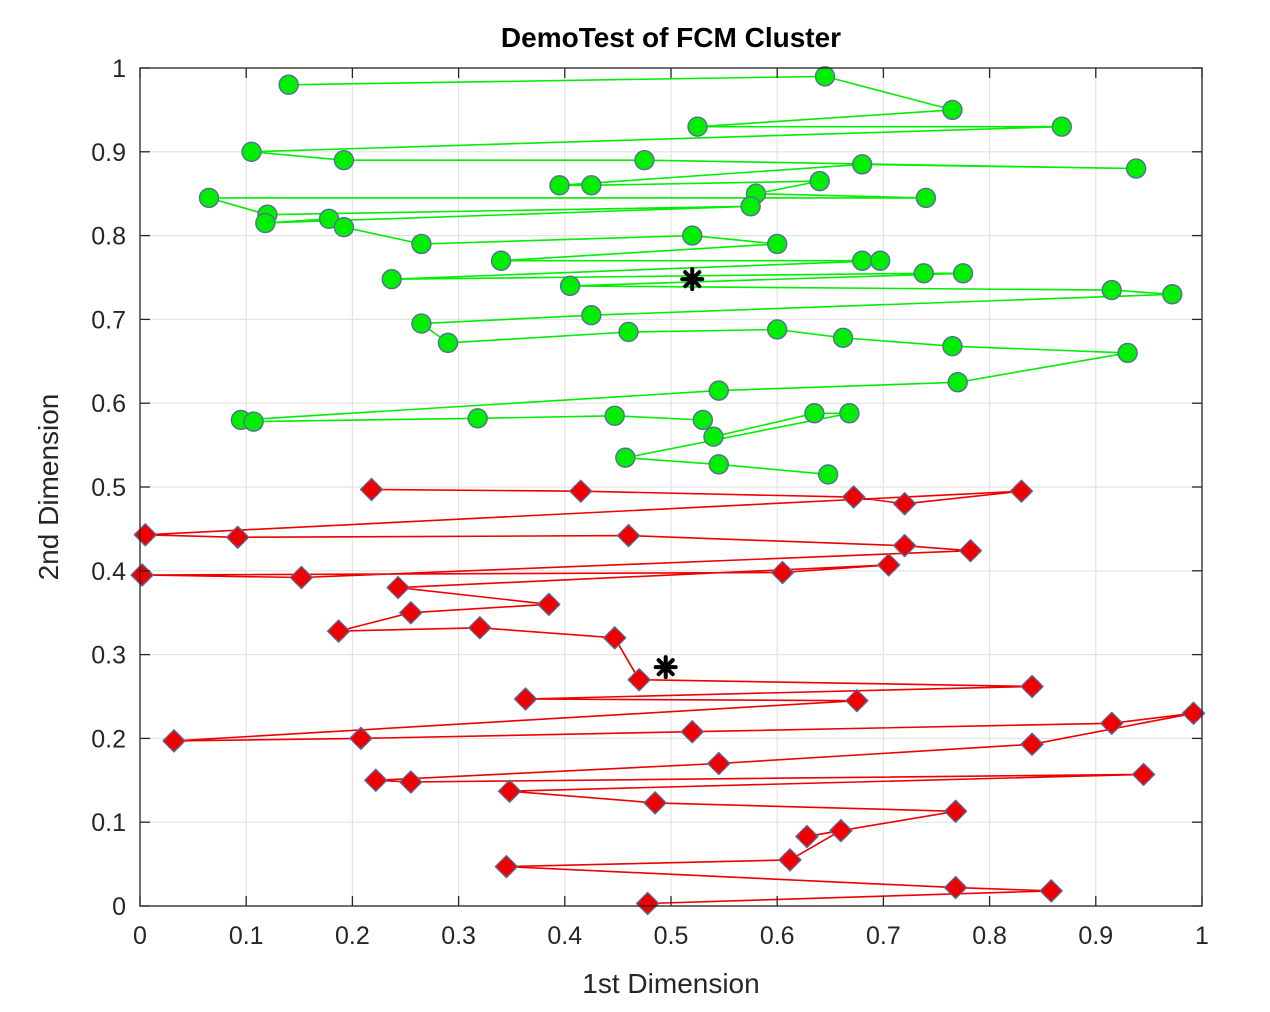 The image size is (1270, 1012). I want to click on x-tick-label: 0, so click(140, 936).